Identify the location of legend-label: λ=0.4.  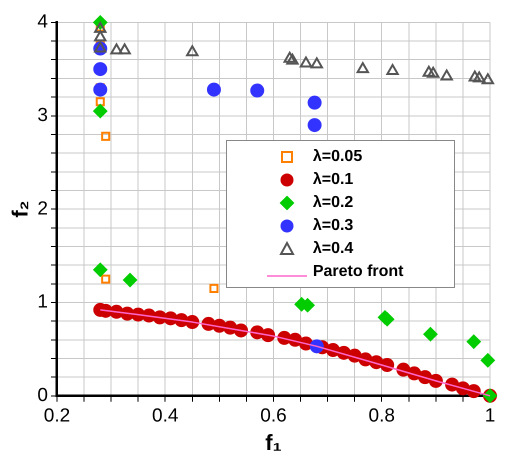
(333, 249).